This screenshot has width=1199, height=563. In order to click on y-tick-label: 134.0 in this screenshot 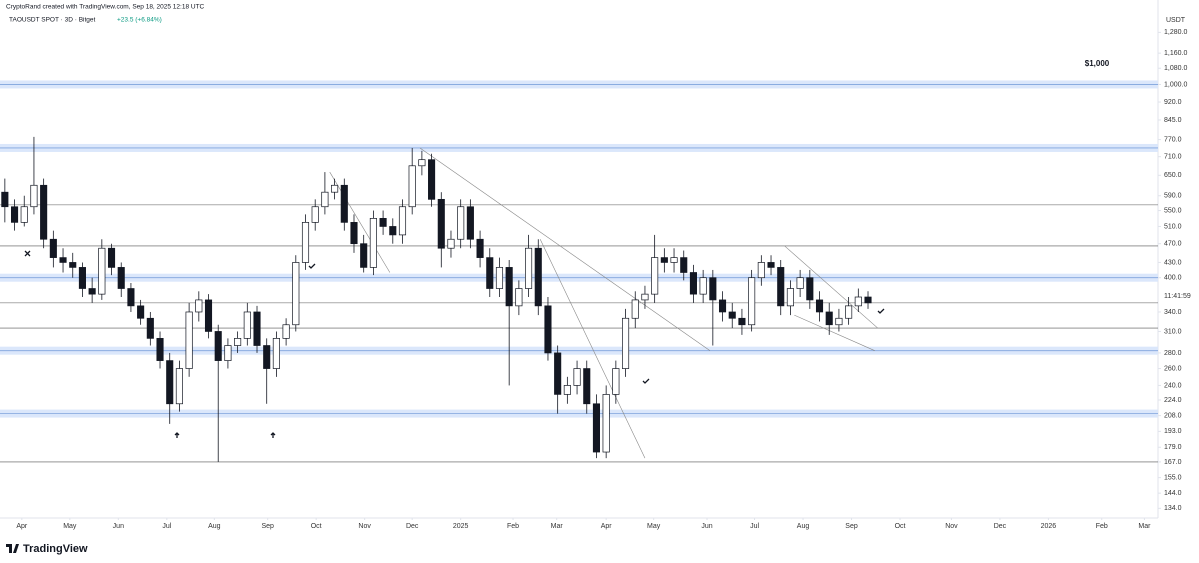, I will do `click(1173, 508)`.